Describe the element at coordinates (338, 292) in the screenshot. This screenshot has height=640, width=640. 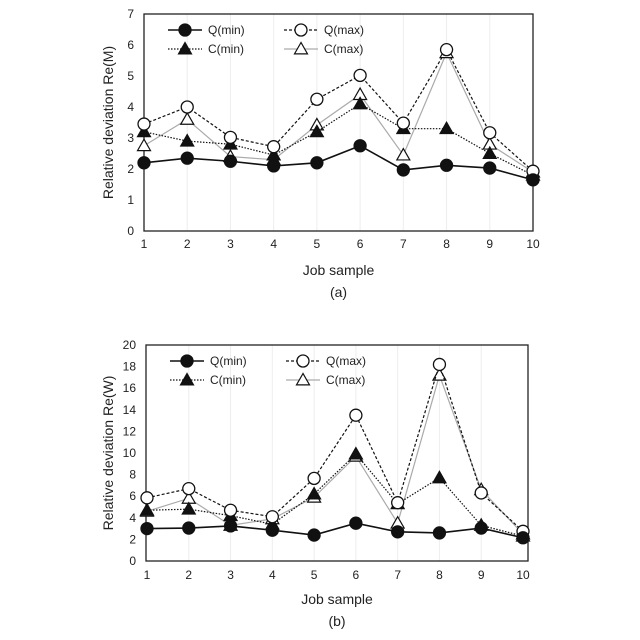
I see `panel-label: (a)` at that location.